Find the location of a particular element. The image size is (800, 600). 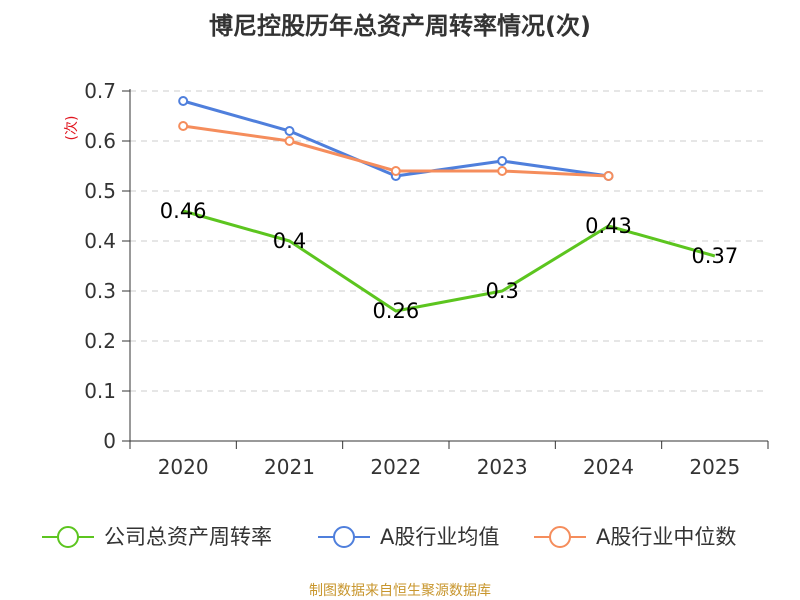

x-ticks: 2020 2021 2022 2023 2024 2025 is located at coordinates (449, 467).